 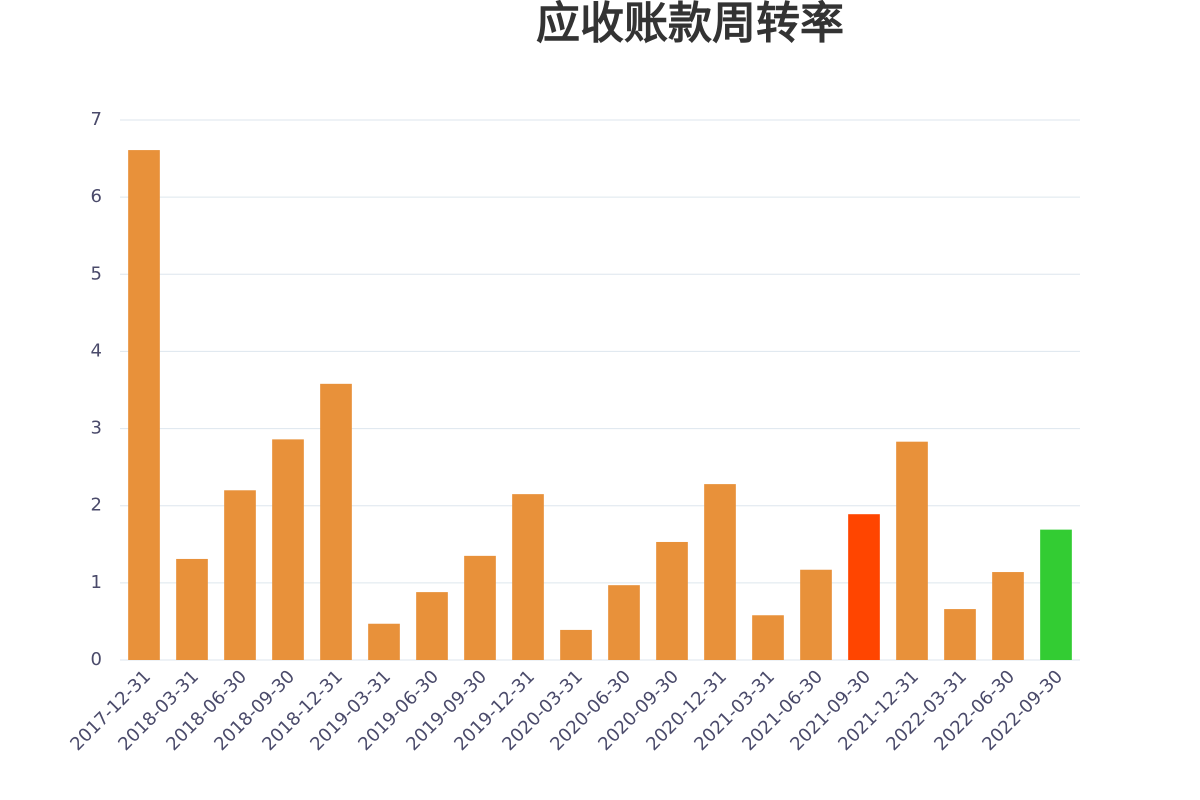 What do you see at coordinates (96, 428) in the screenshot?
I see `y-tick-label: 3` at bounding box center [96, 428].